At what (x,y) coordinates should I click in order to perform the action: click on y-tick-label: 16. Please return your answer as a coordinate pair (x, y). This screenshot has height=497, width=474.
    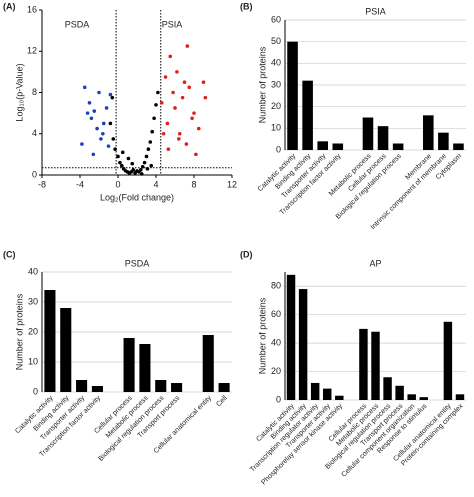
    Looking at the image, I should click on (32, 9).